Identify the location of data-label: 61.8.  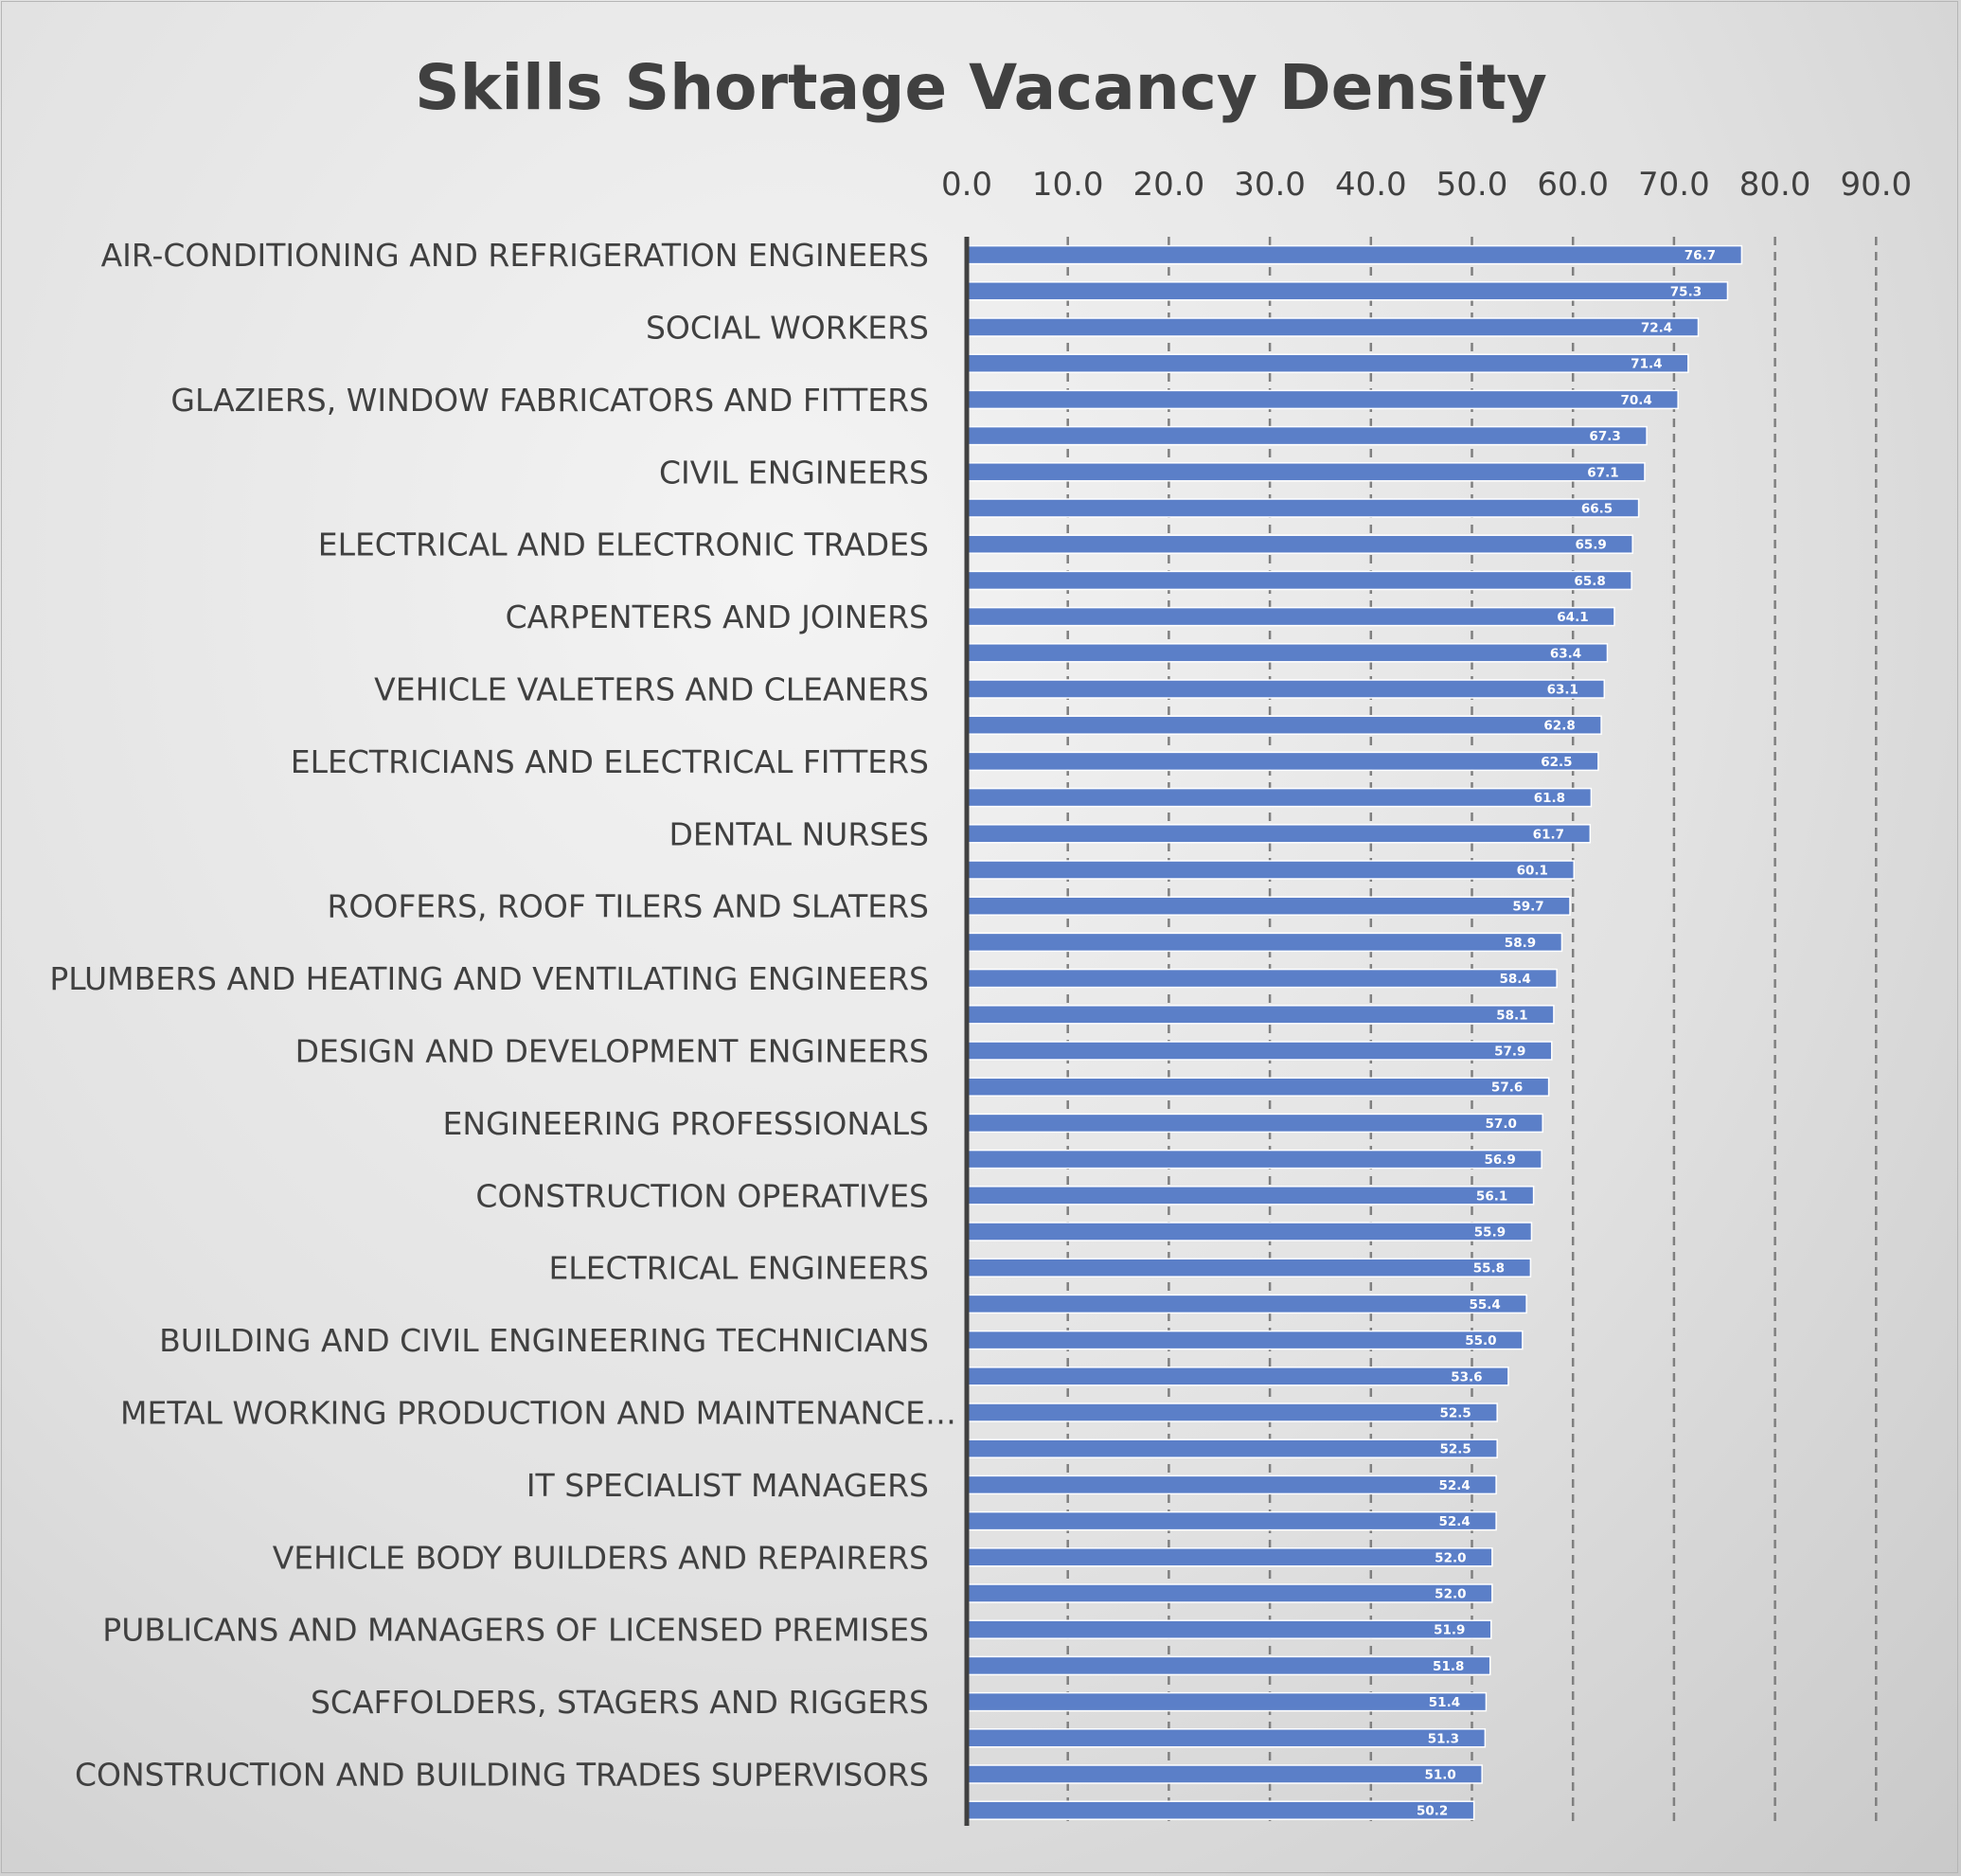
(1549, 798).